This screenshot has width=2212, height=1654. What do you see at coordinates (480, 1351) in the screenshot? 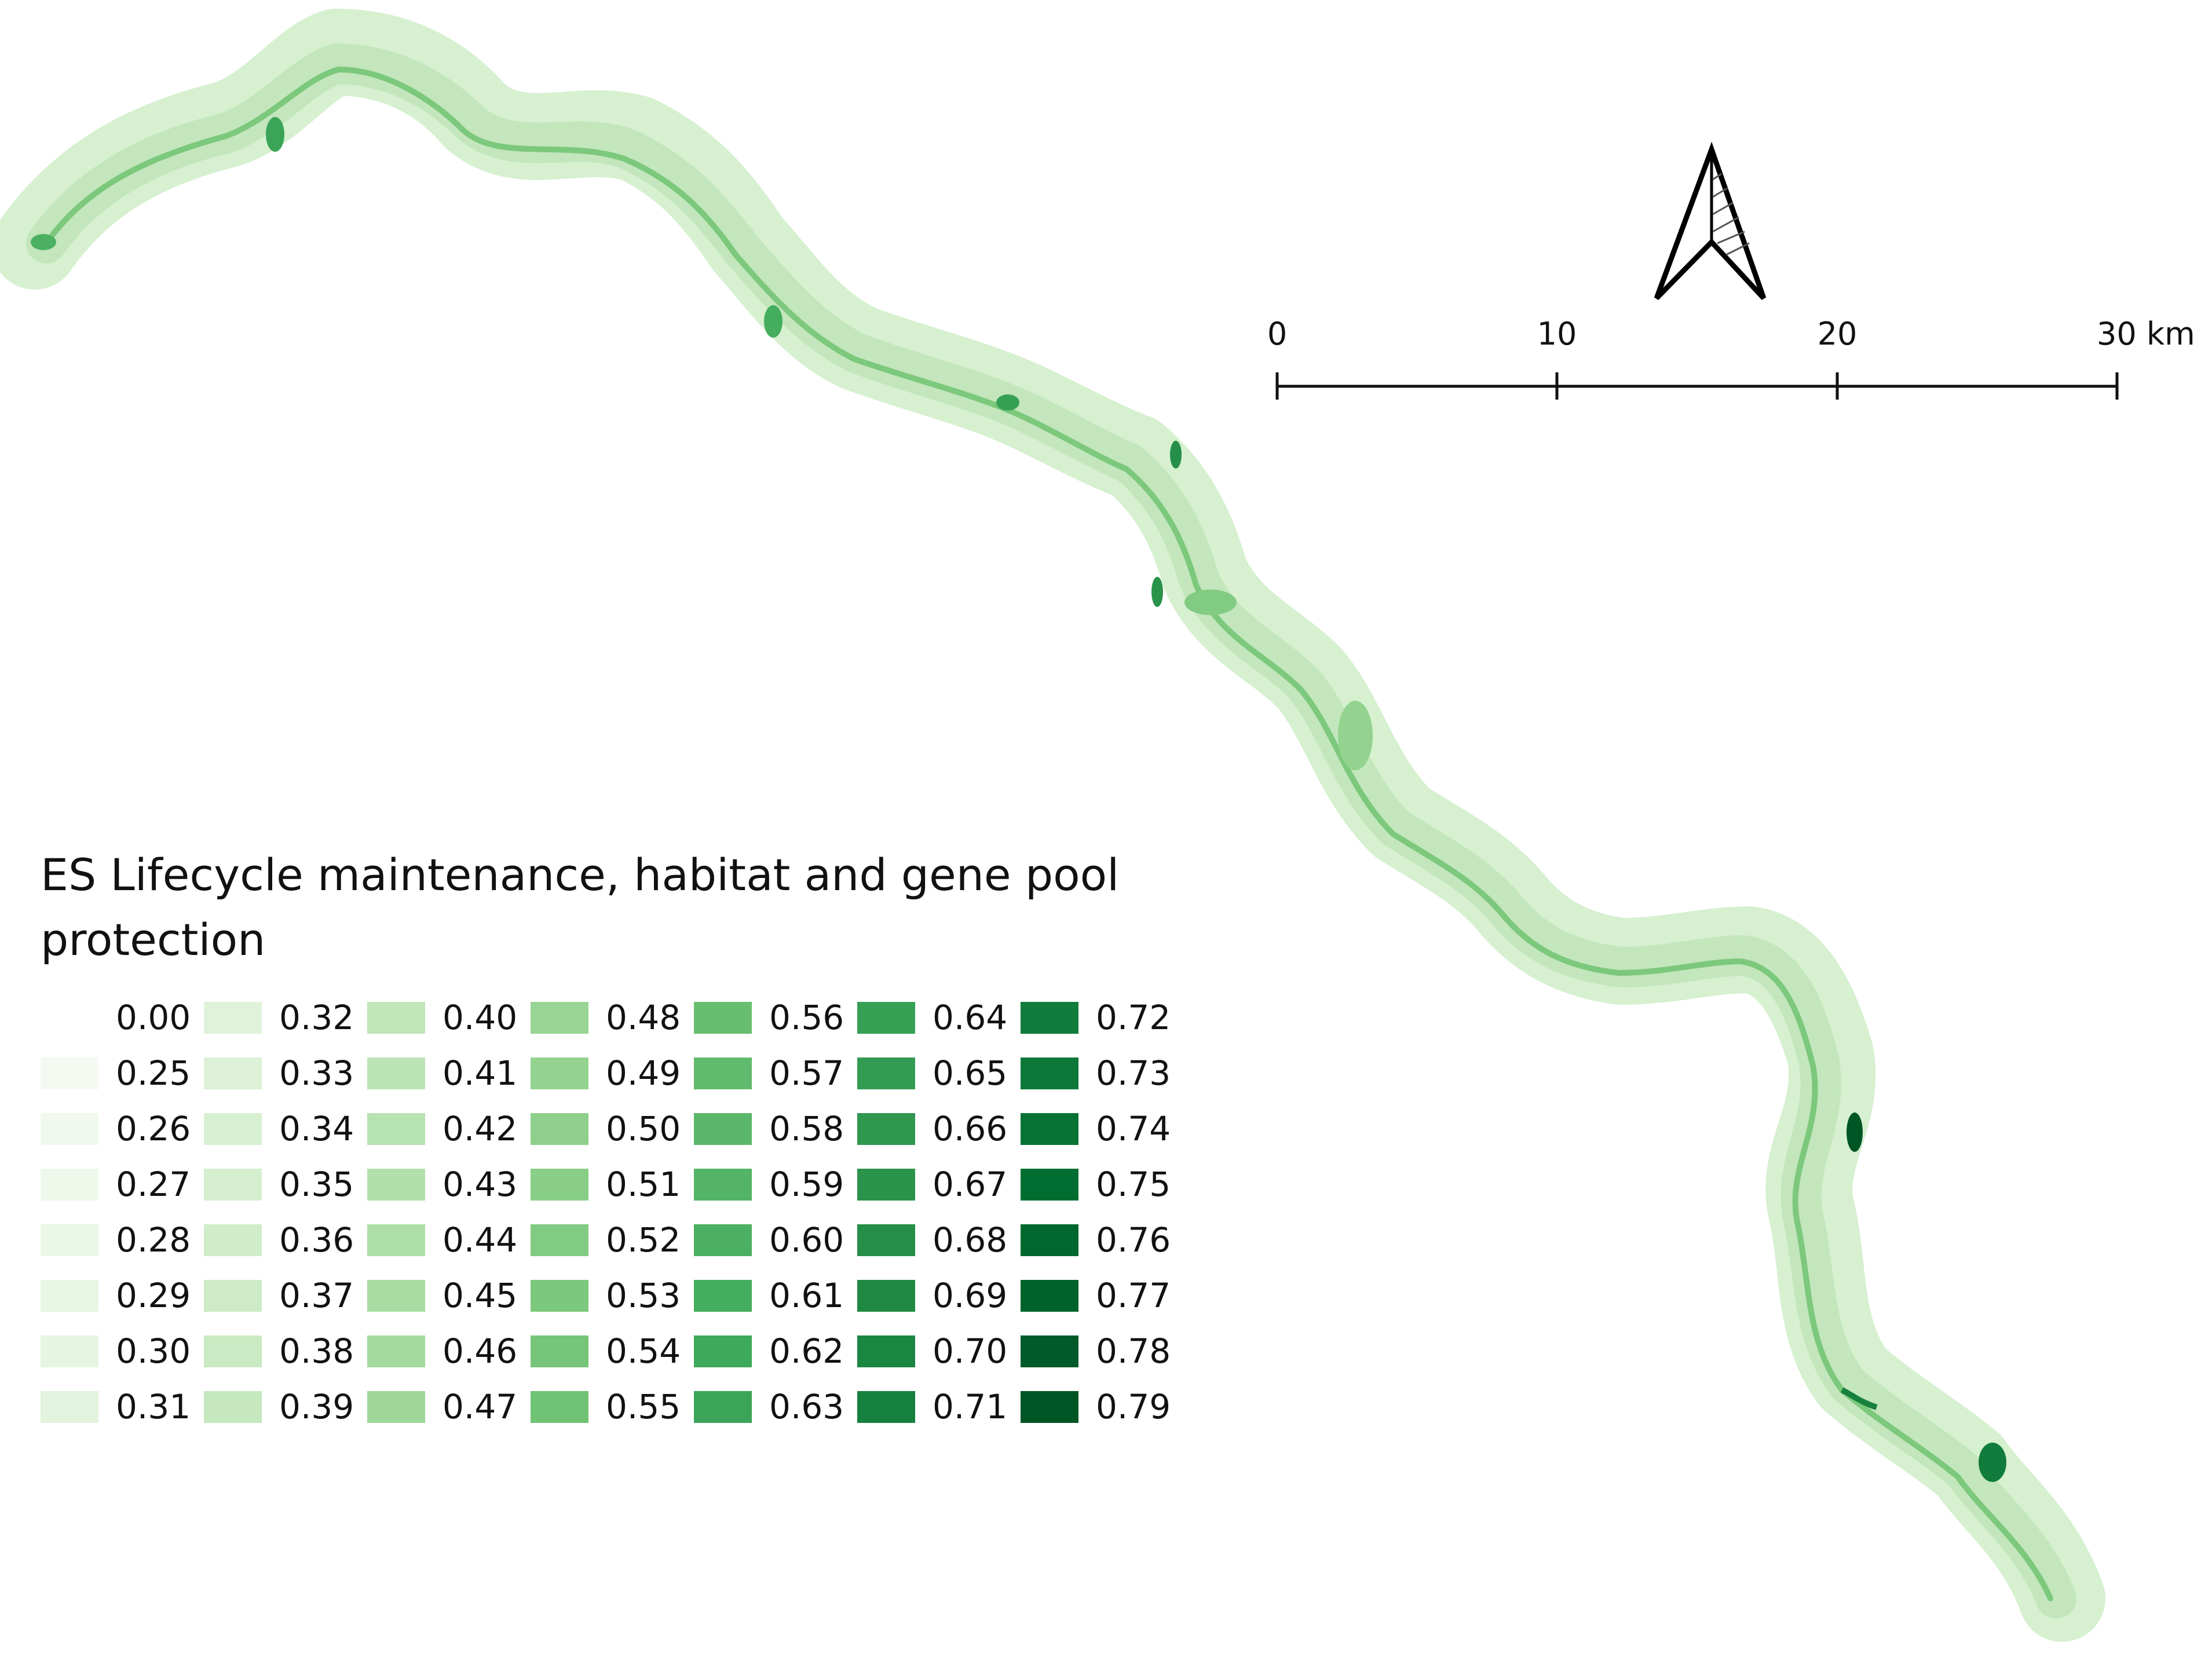
I see `legend-label: 0.46` at bounding box center [480, 1351].